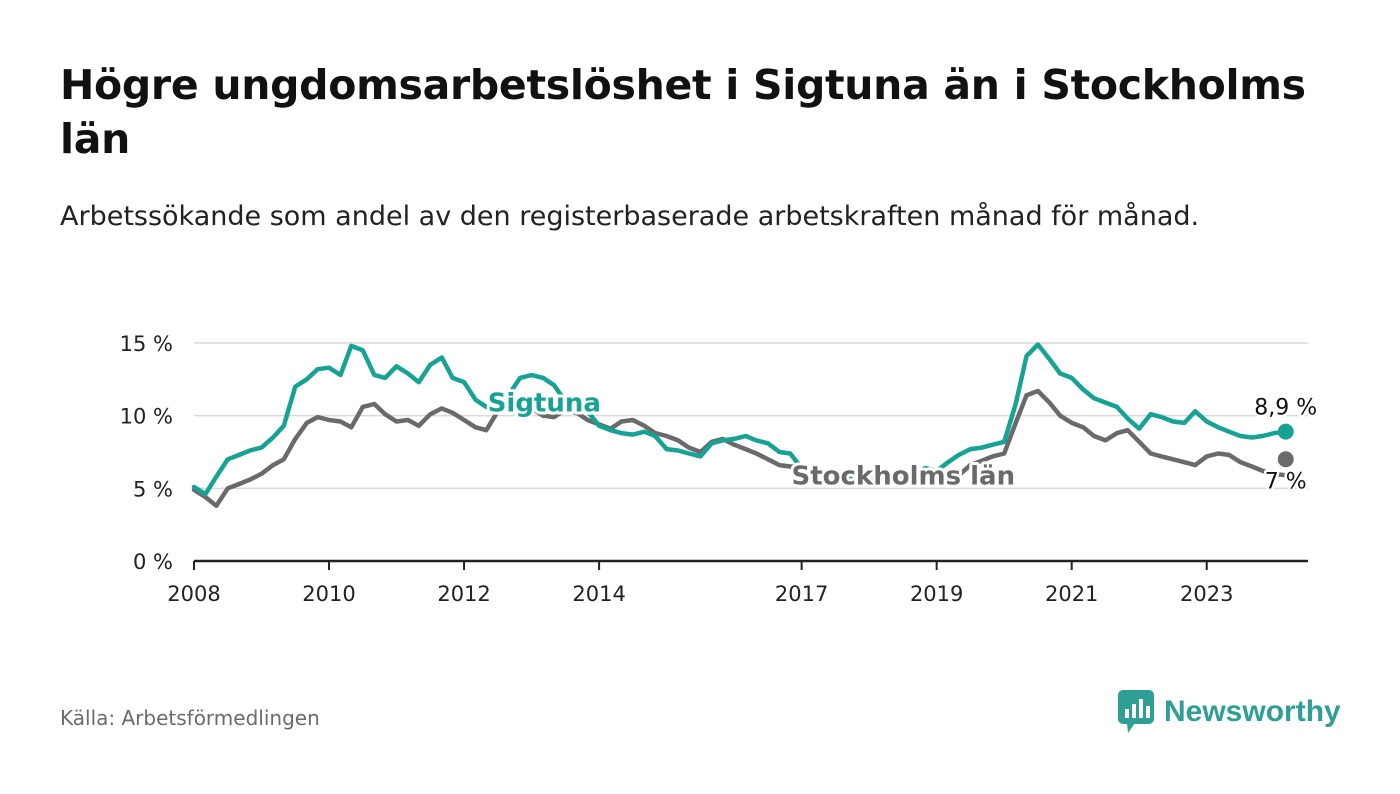 This screenshot has width=1400, height=794. What do you see at coordinates (146, 344) in the screenshot?
I see `y-tick-label: 15 %` at bounding box center [146, 344].